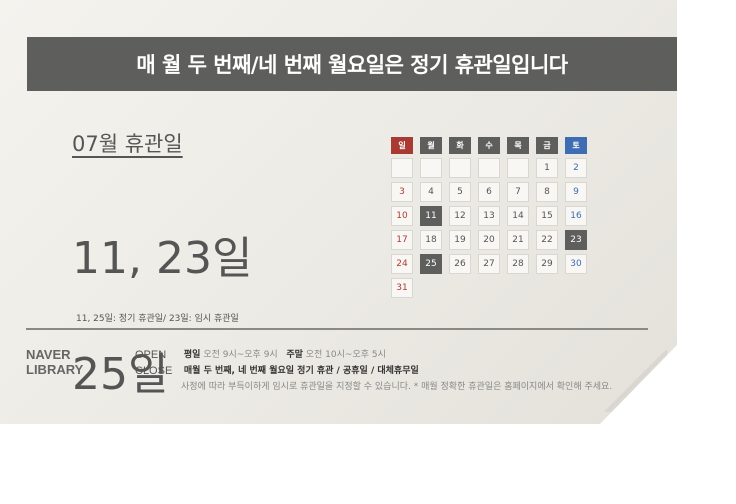  Describe the element at coordinates (431, 240) in the screenshot. I see `calendar-day: 18` at that location.